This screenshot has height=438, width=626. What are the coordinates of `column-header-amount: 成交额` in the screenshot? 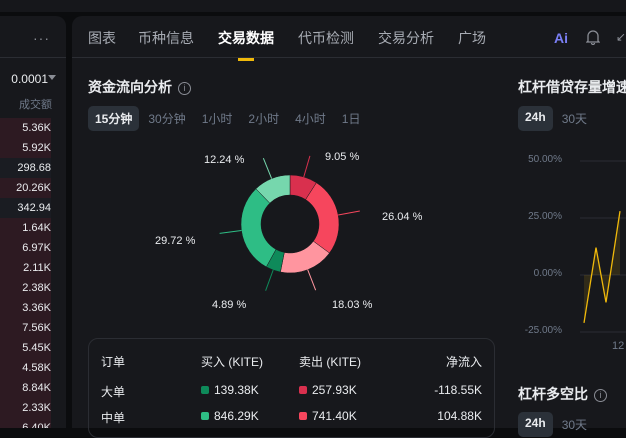 It's located at (35, 105).